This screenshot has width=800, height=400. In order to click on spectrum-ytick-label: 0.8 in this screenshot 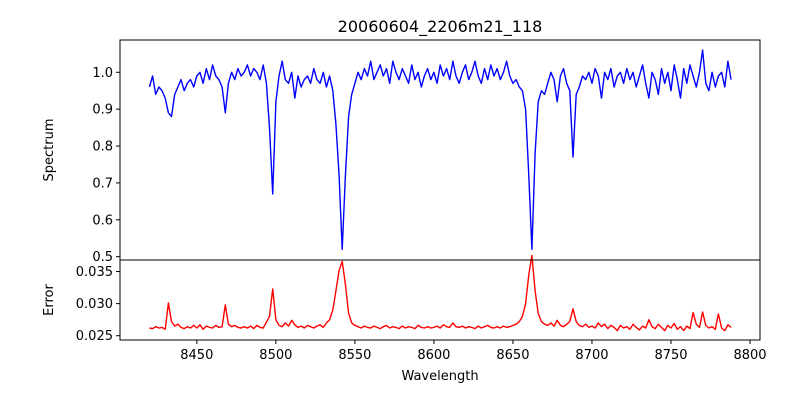, I will do `click(102, 147)`.